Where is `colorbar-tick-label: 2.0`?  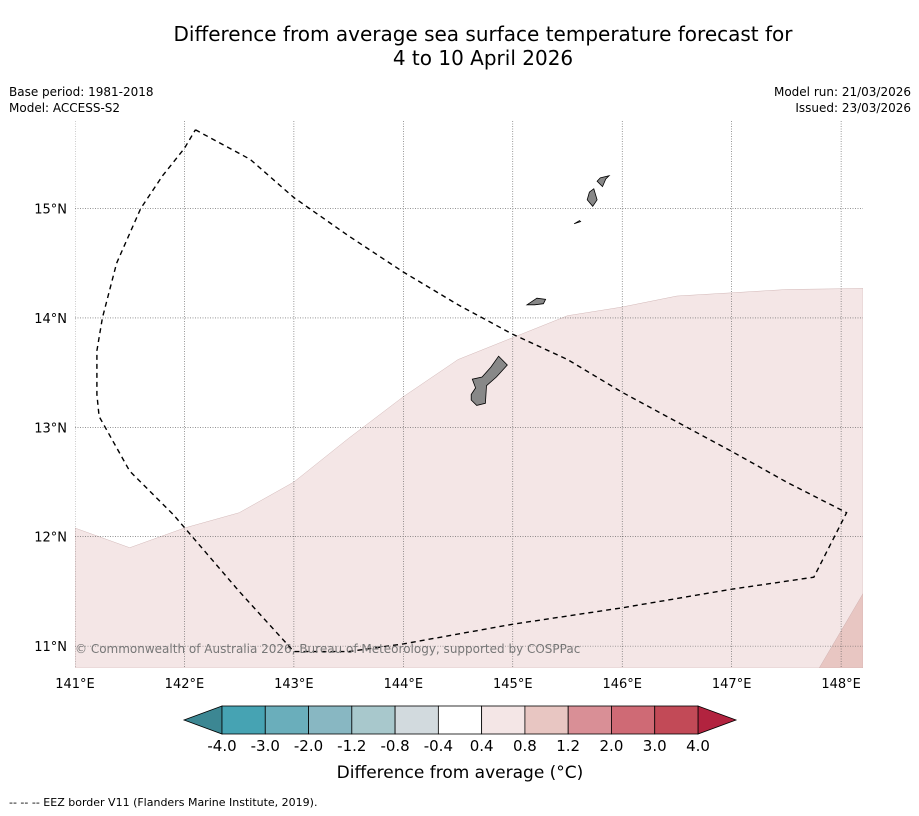 colorbar-tick-label: 2.0 is located at coordinates (612, 746).